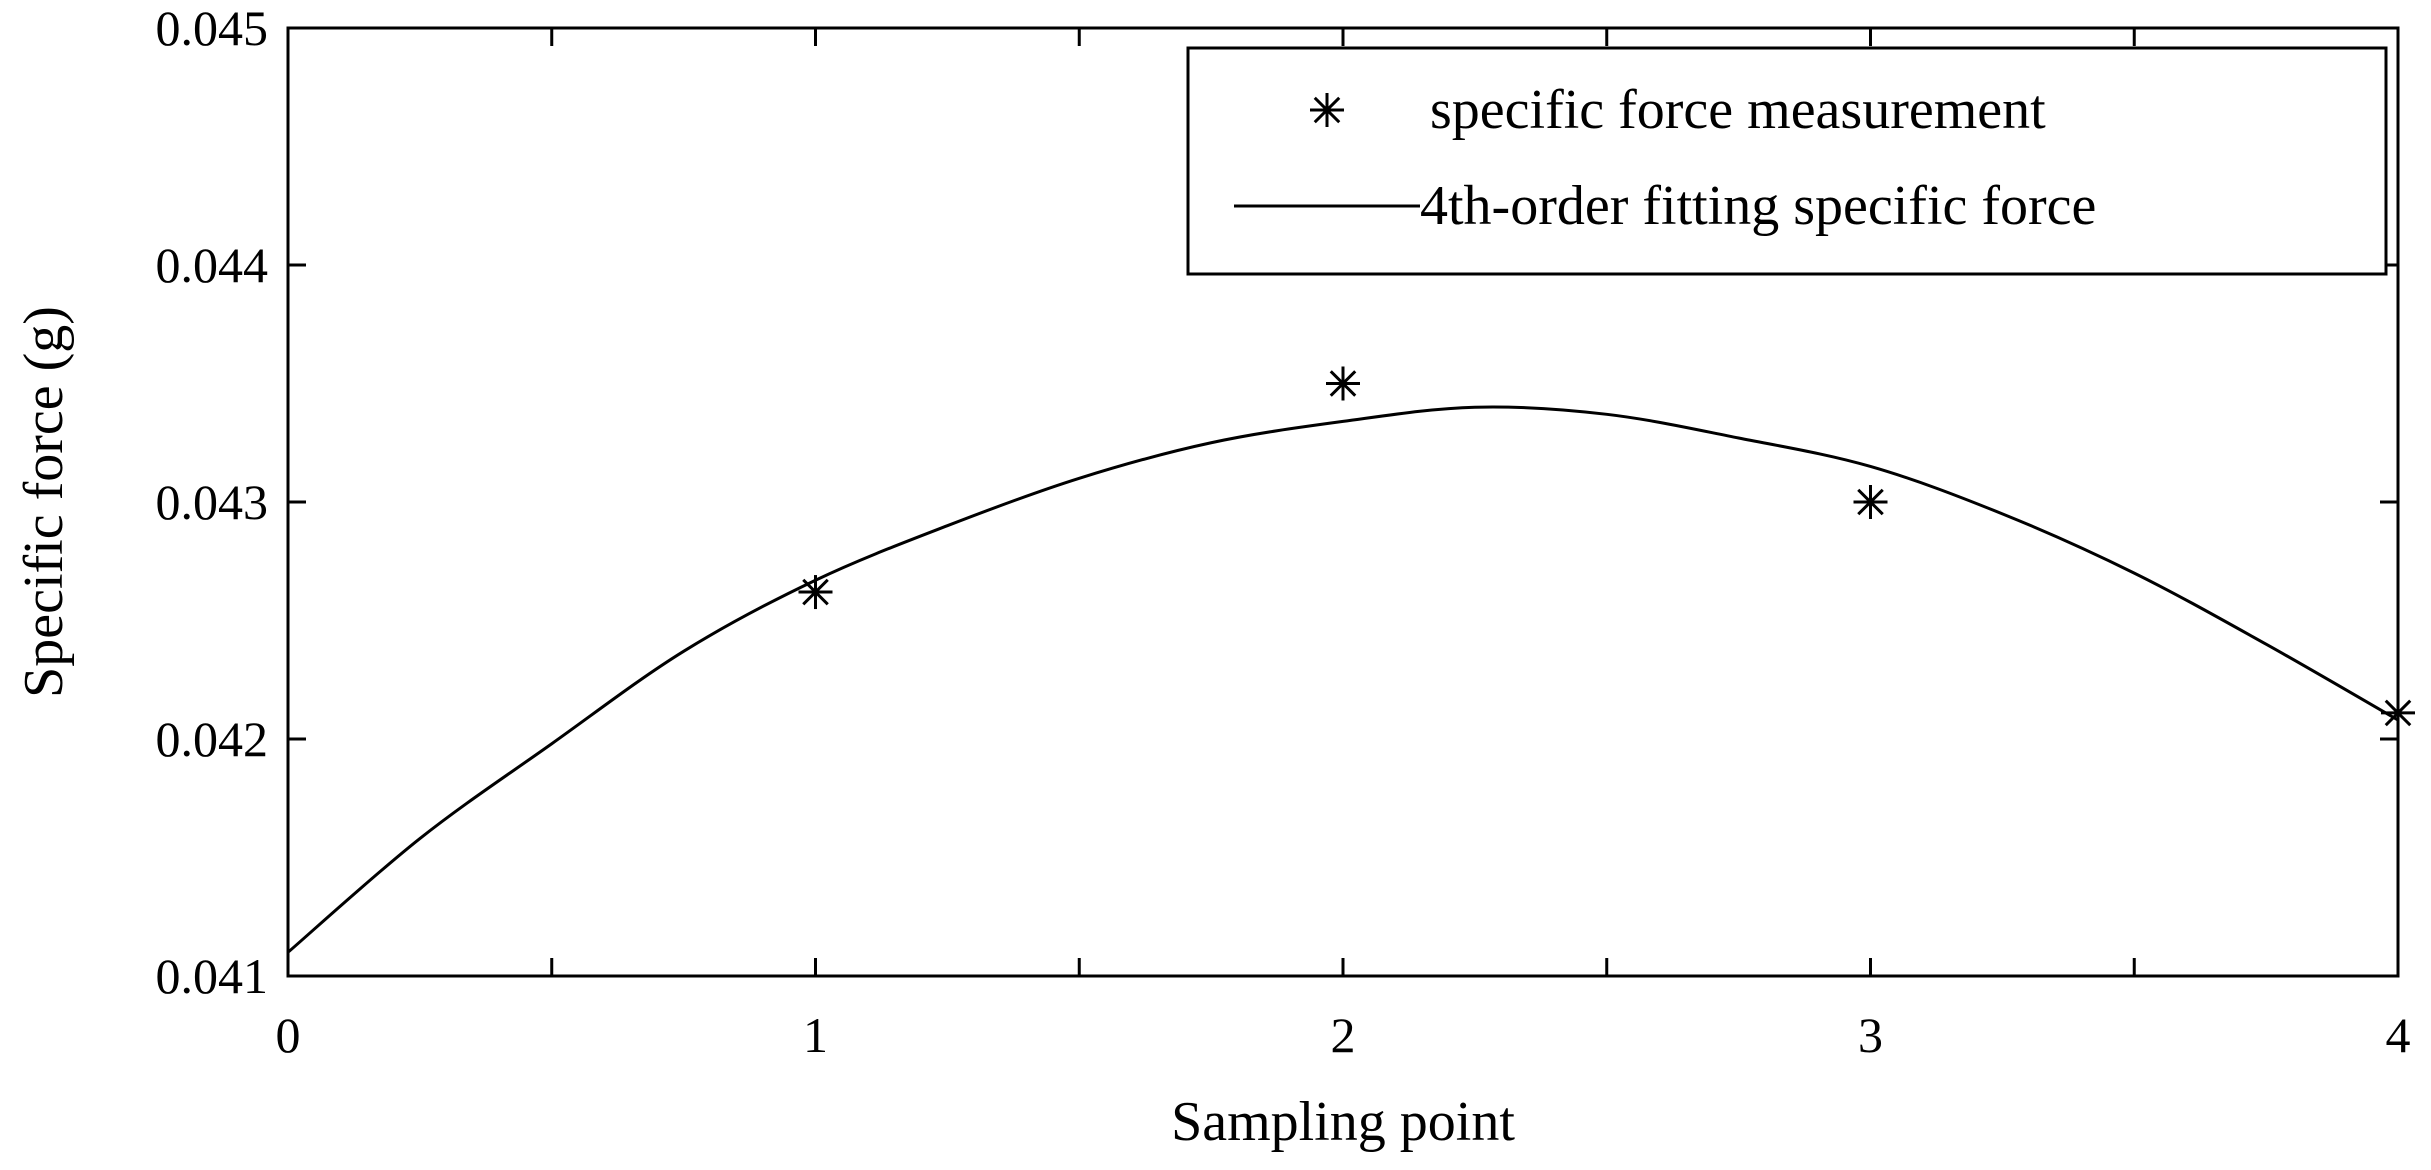  I want to click on y-tick-label: 0.041, so click(212, 976).